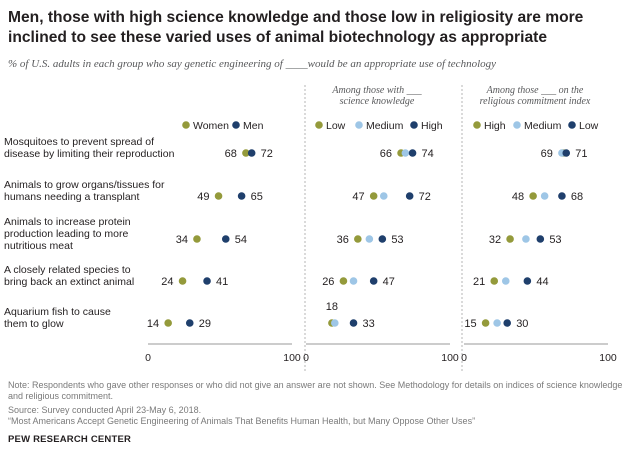 The width and height of the screenshot is (640, 466). I want to click on data-label: 49, so click(203, 197).